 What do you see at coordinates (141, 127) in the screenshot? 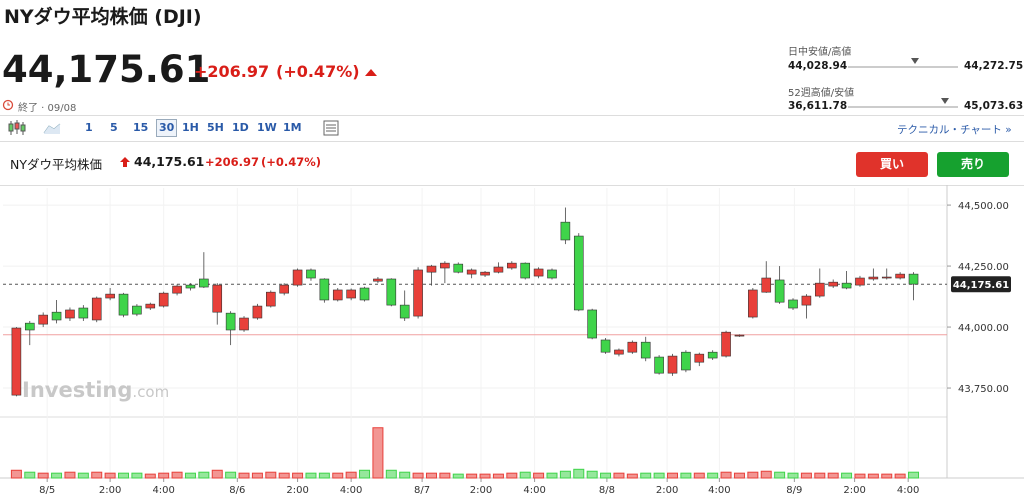
I see `interval-button: 15` at bounding box center [141, 127].